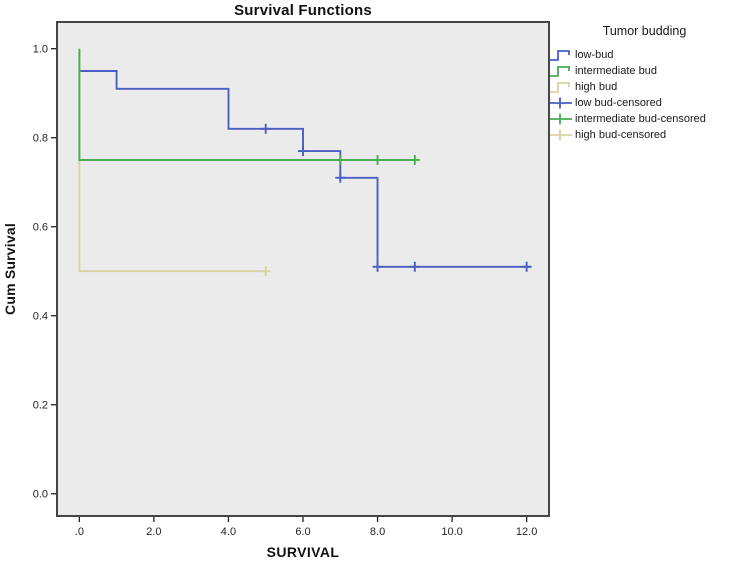  I want to click on low-bud-censored-swatch-icon, so click(561, 103).